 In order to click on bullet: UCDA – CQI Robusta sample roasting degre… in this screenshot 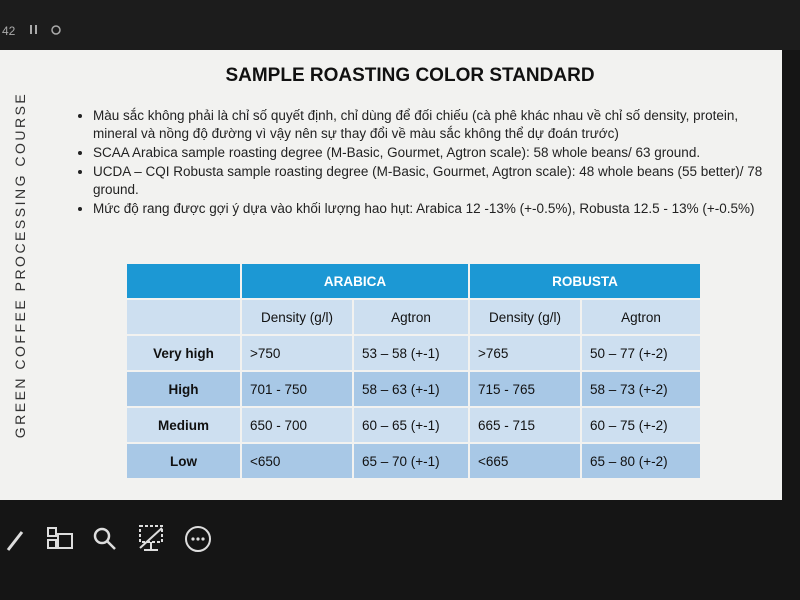, I will do `click(433, 181)`.